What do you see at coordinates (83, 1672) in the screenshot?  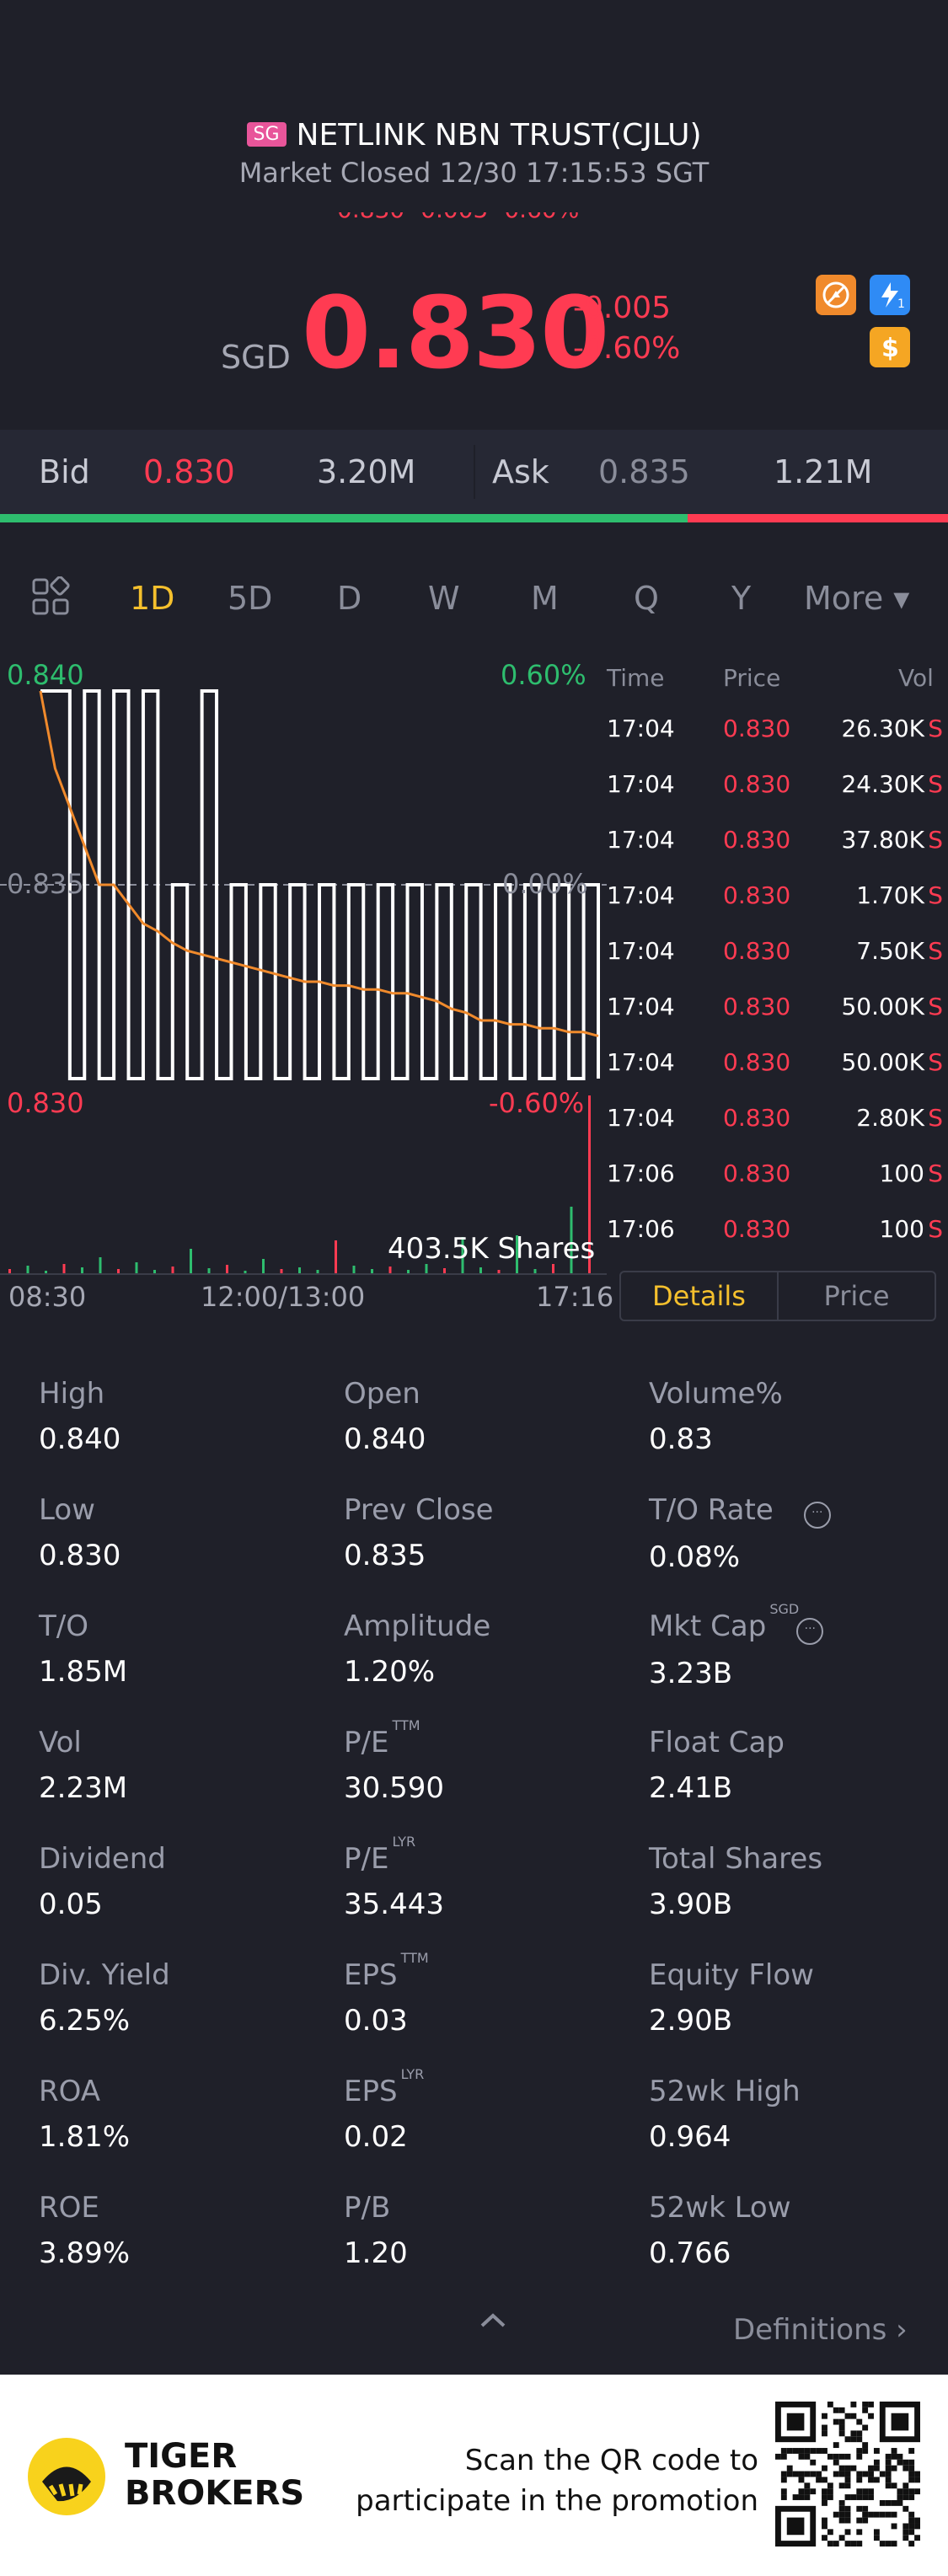 I see `stat-value: 1.85M` at bounding box center [83, 1672].